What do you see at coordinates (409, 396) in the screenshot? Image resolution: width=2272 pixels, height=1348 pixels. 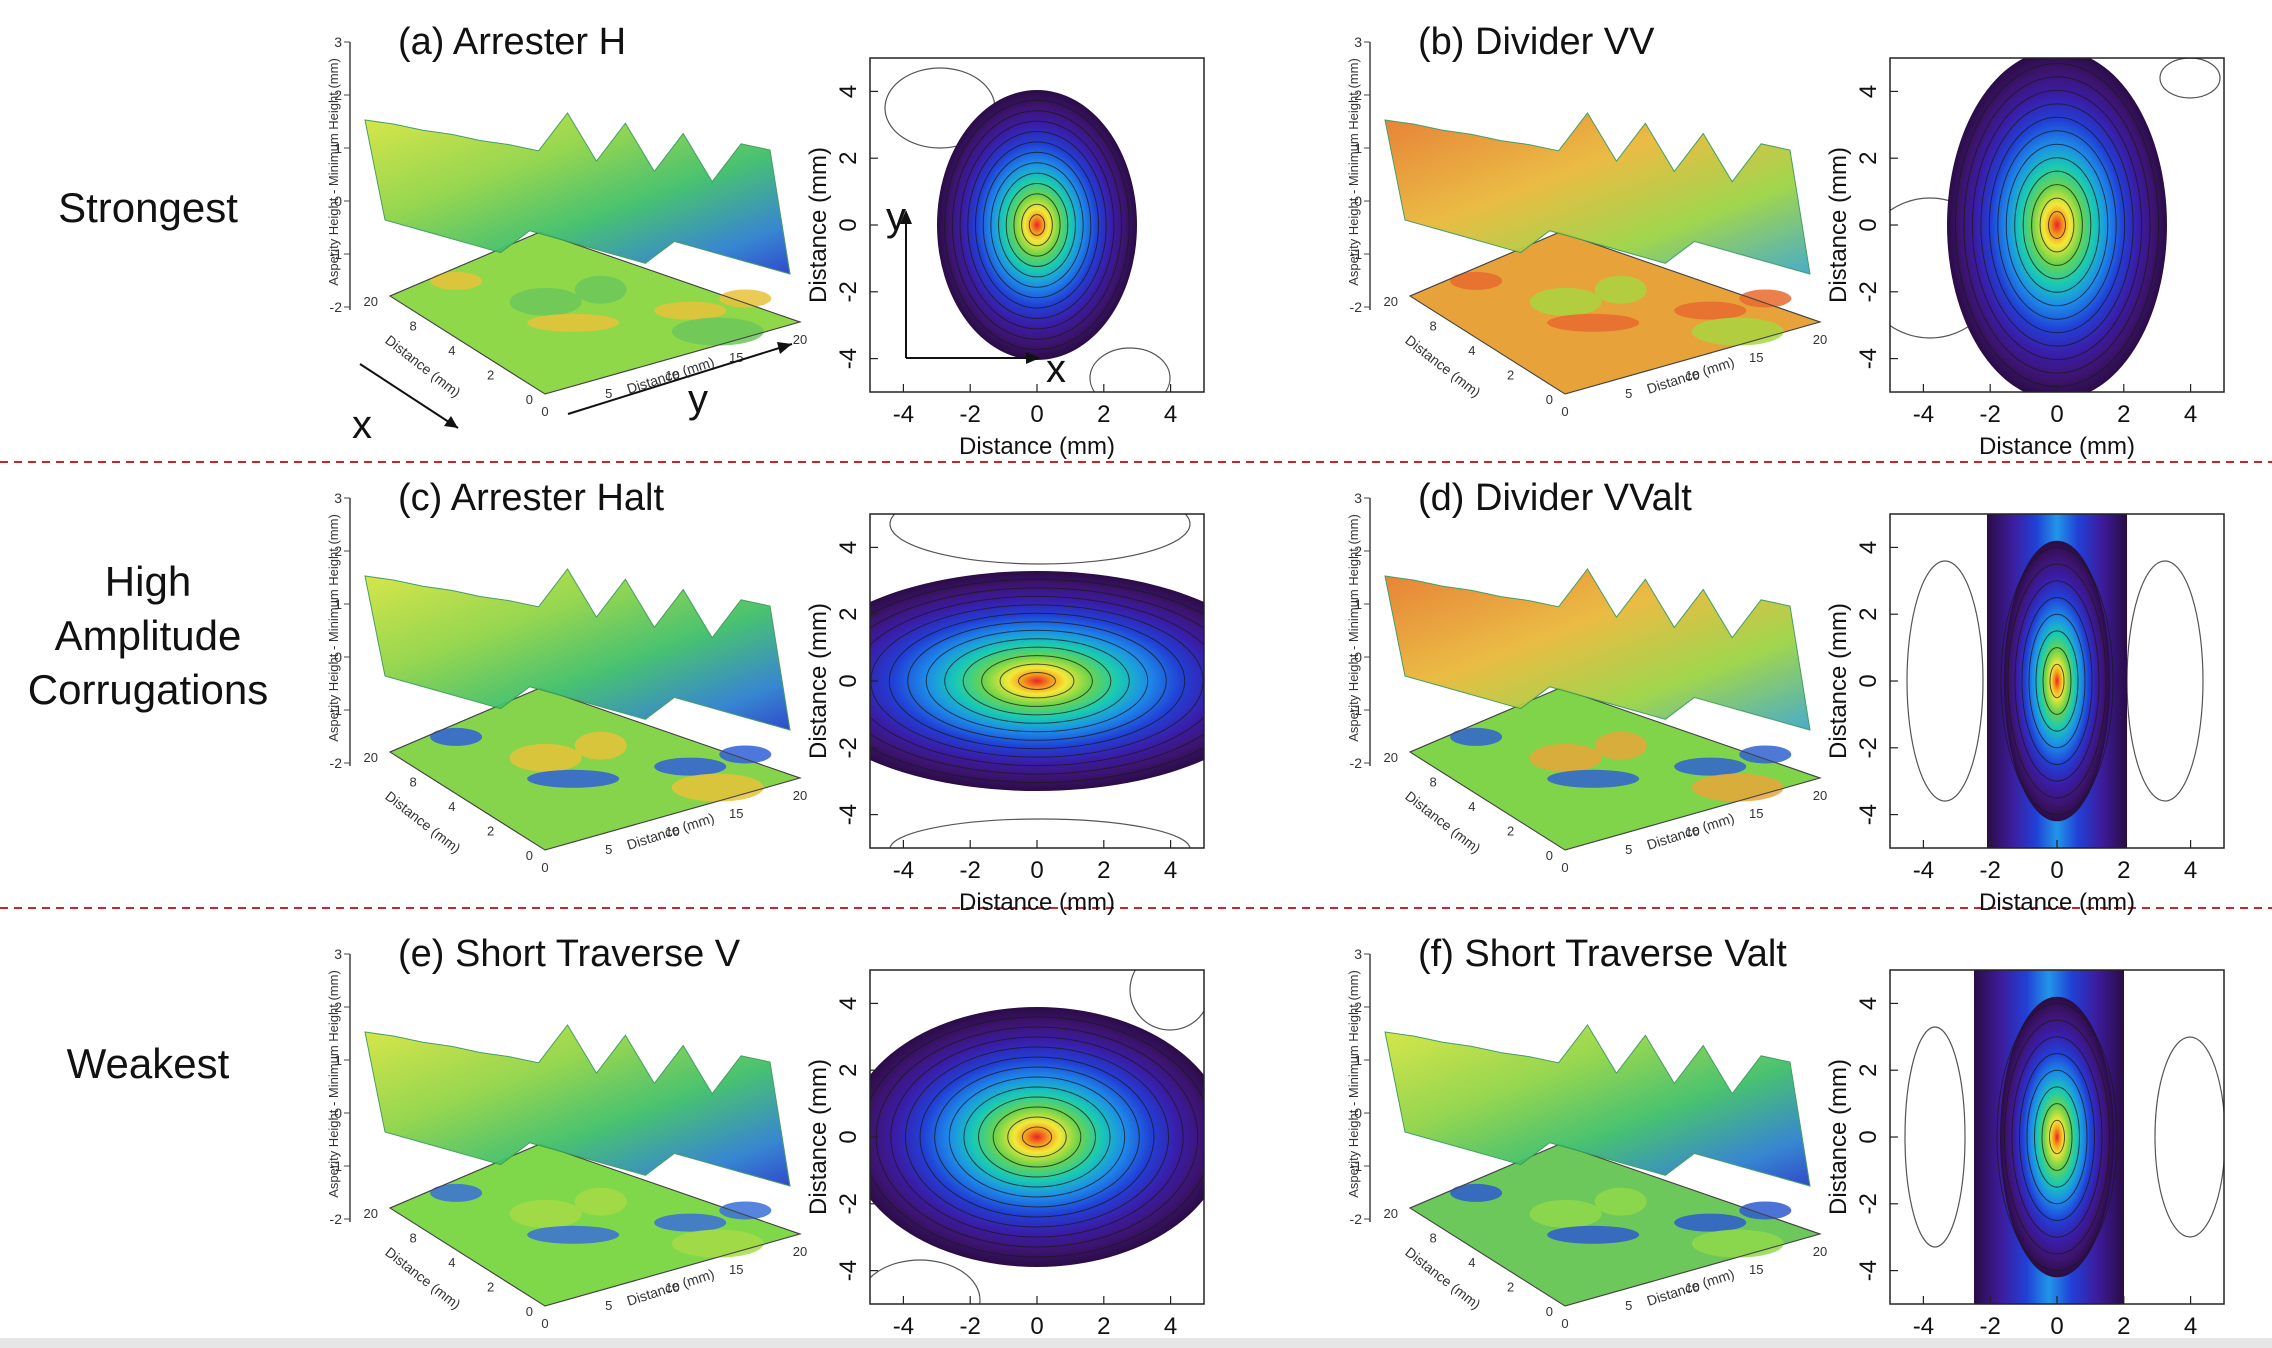 I see `x-direction-arrow` at bounding box center [409, 396].